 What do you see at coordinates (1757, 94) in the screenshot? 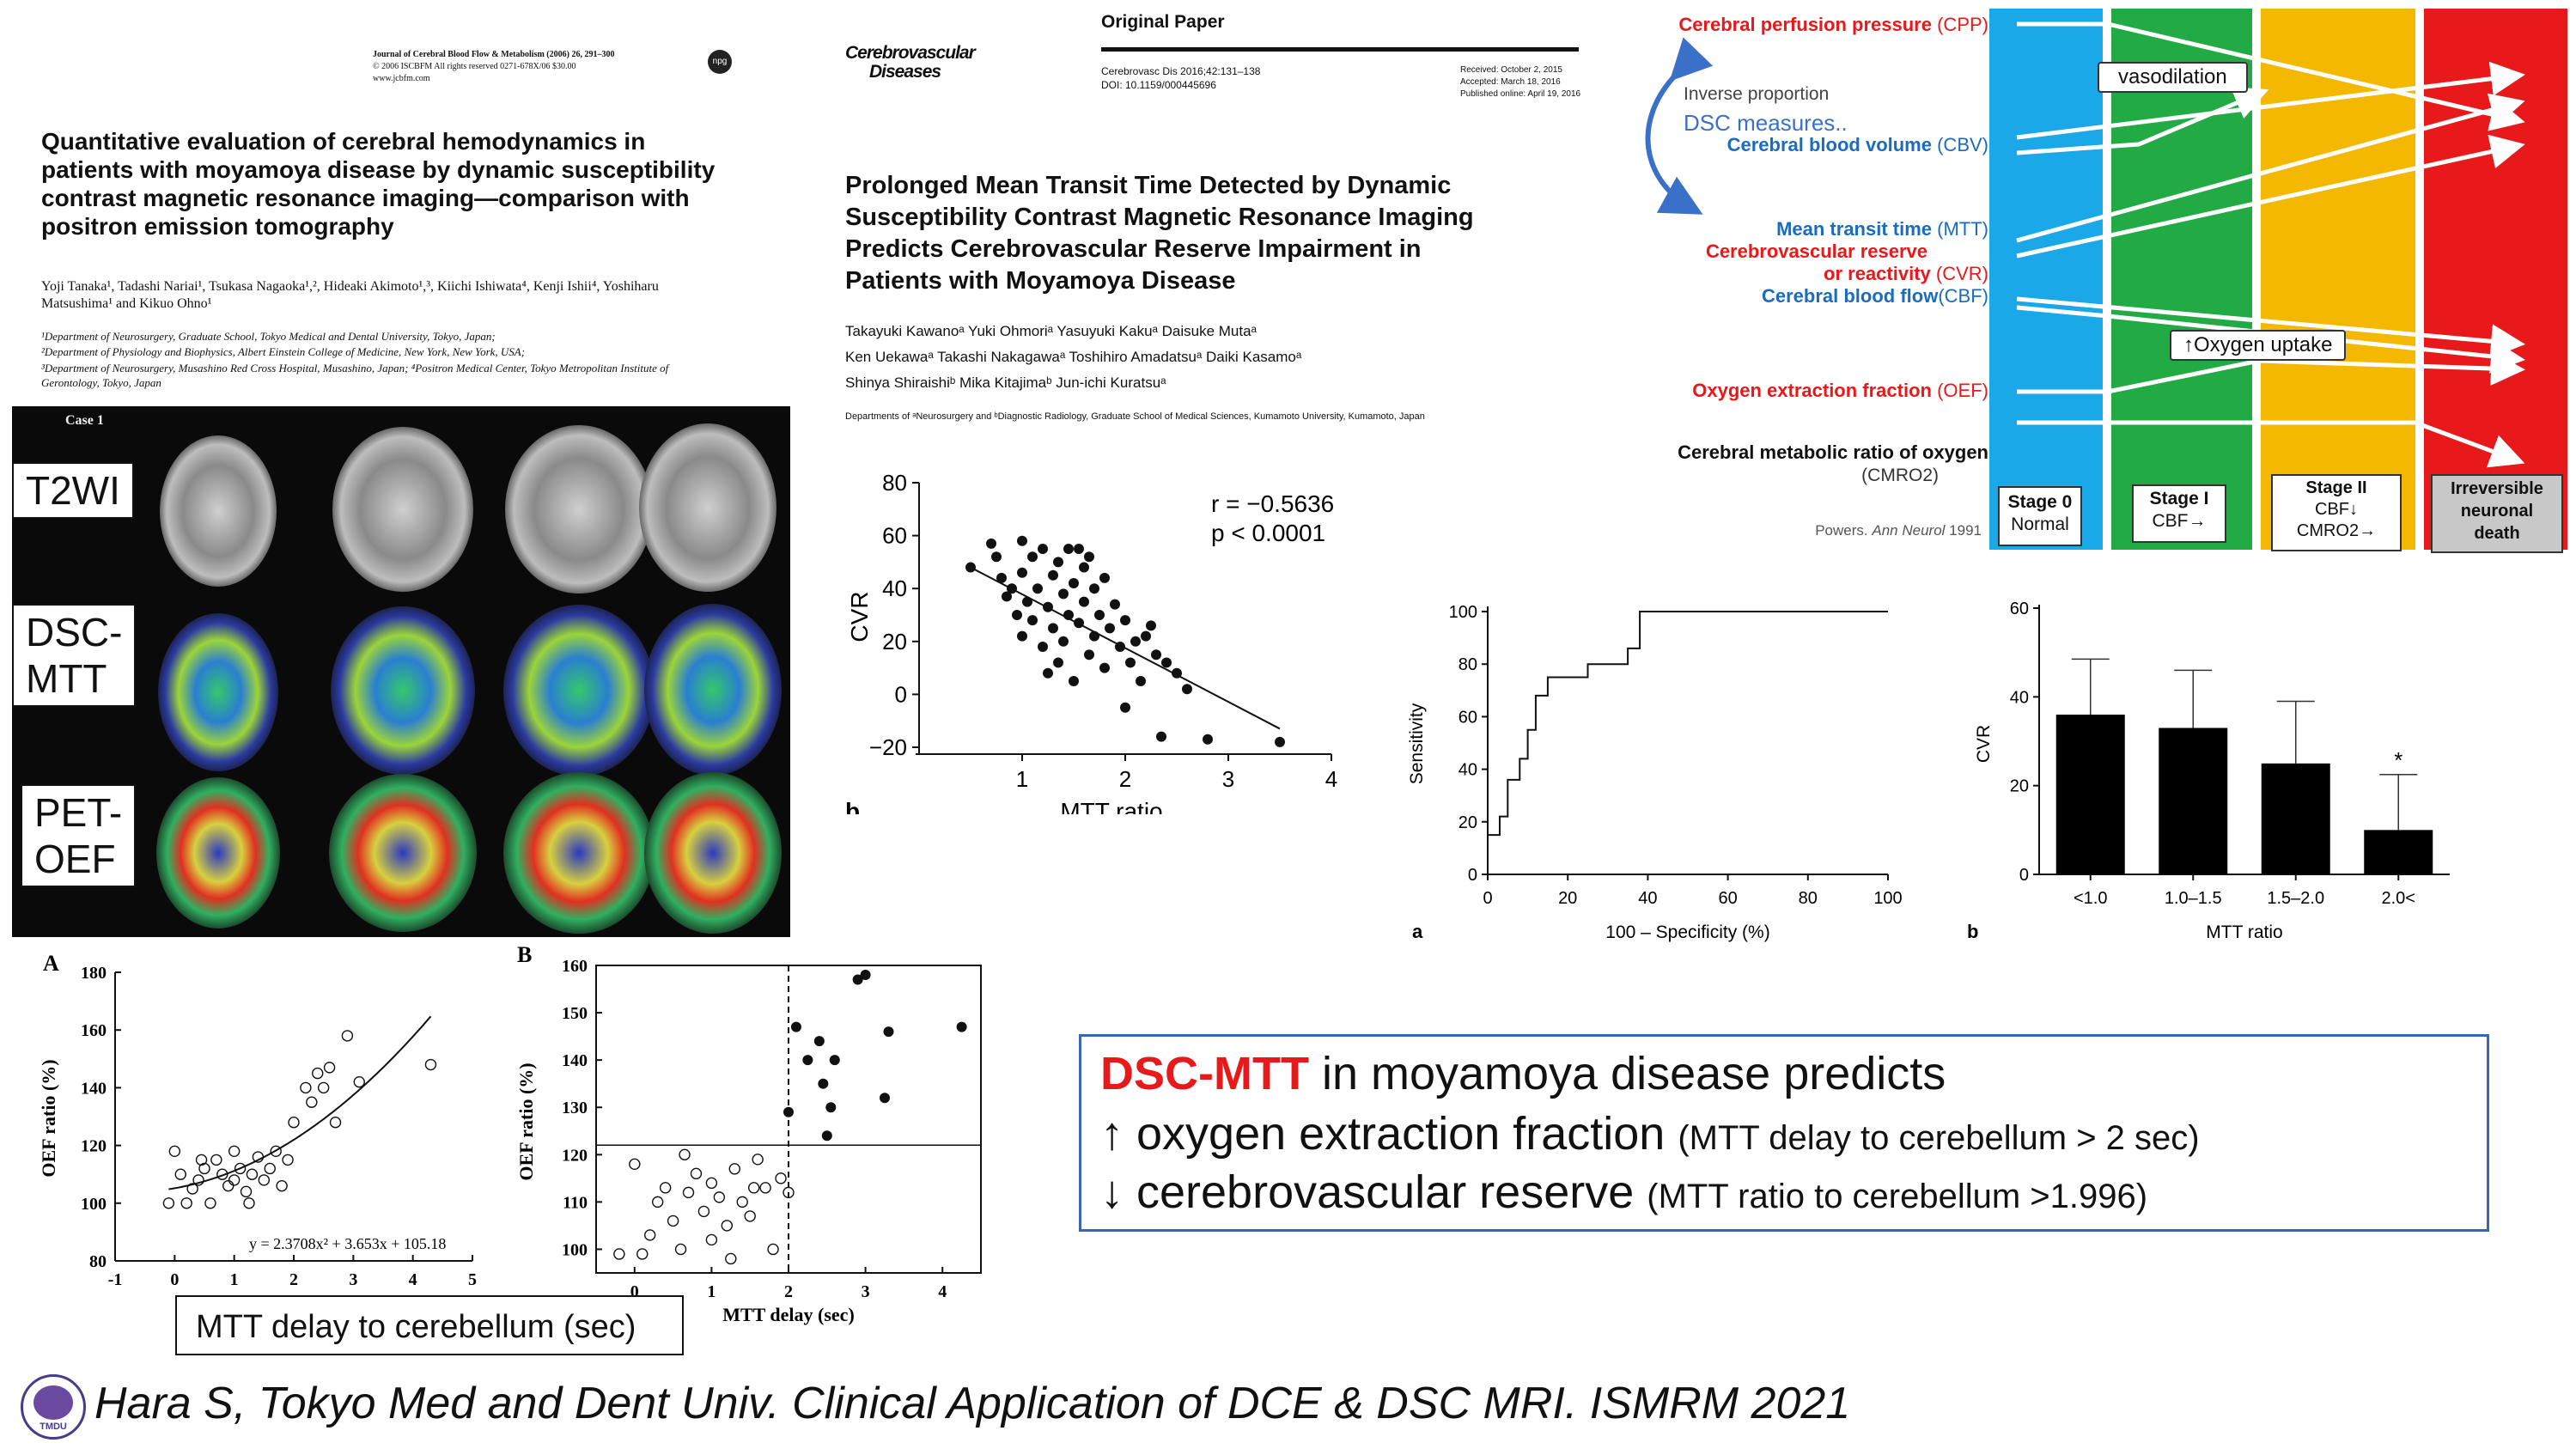
I see `inverse-proportion-text: Inverse proportion` at bounding box center [1757, 94].